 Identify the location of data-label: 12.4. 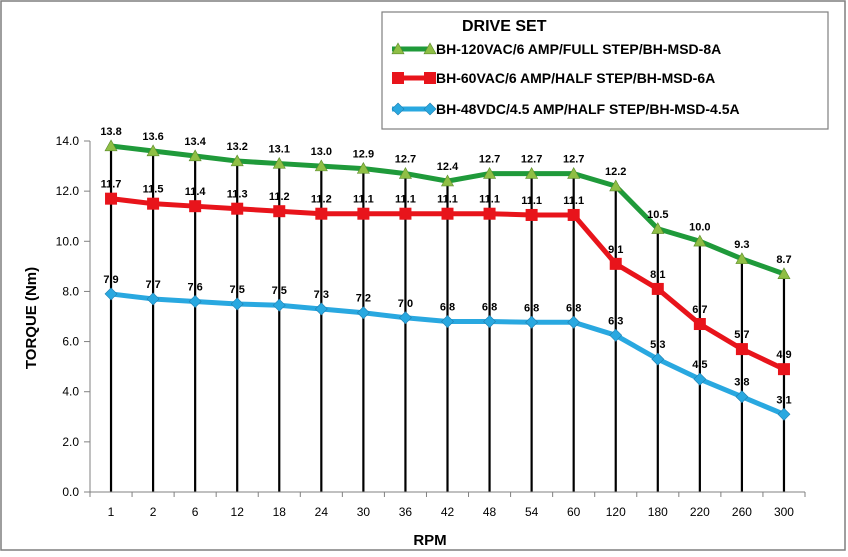
(448, 167).